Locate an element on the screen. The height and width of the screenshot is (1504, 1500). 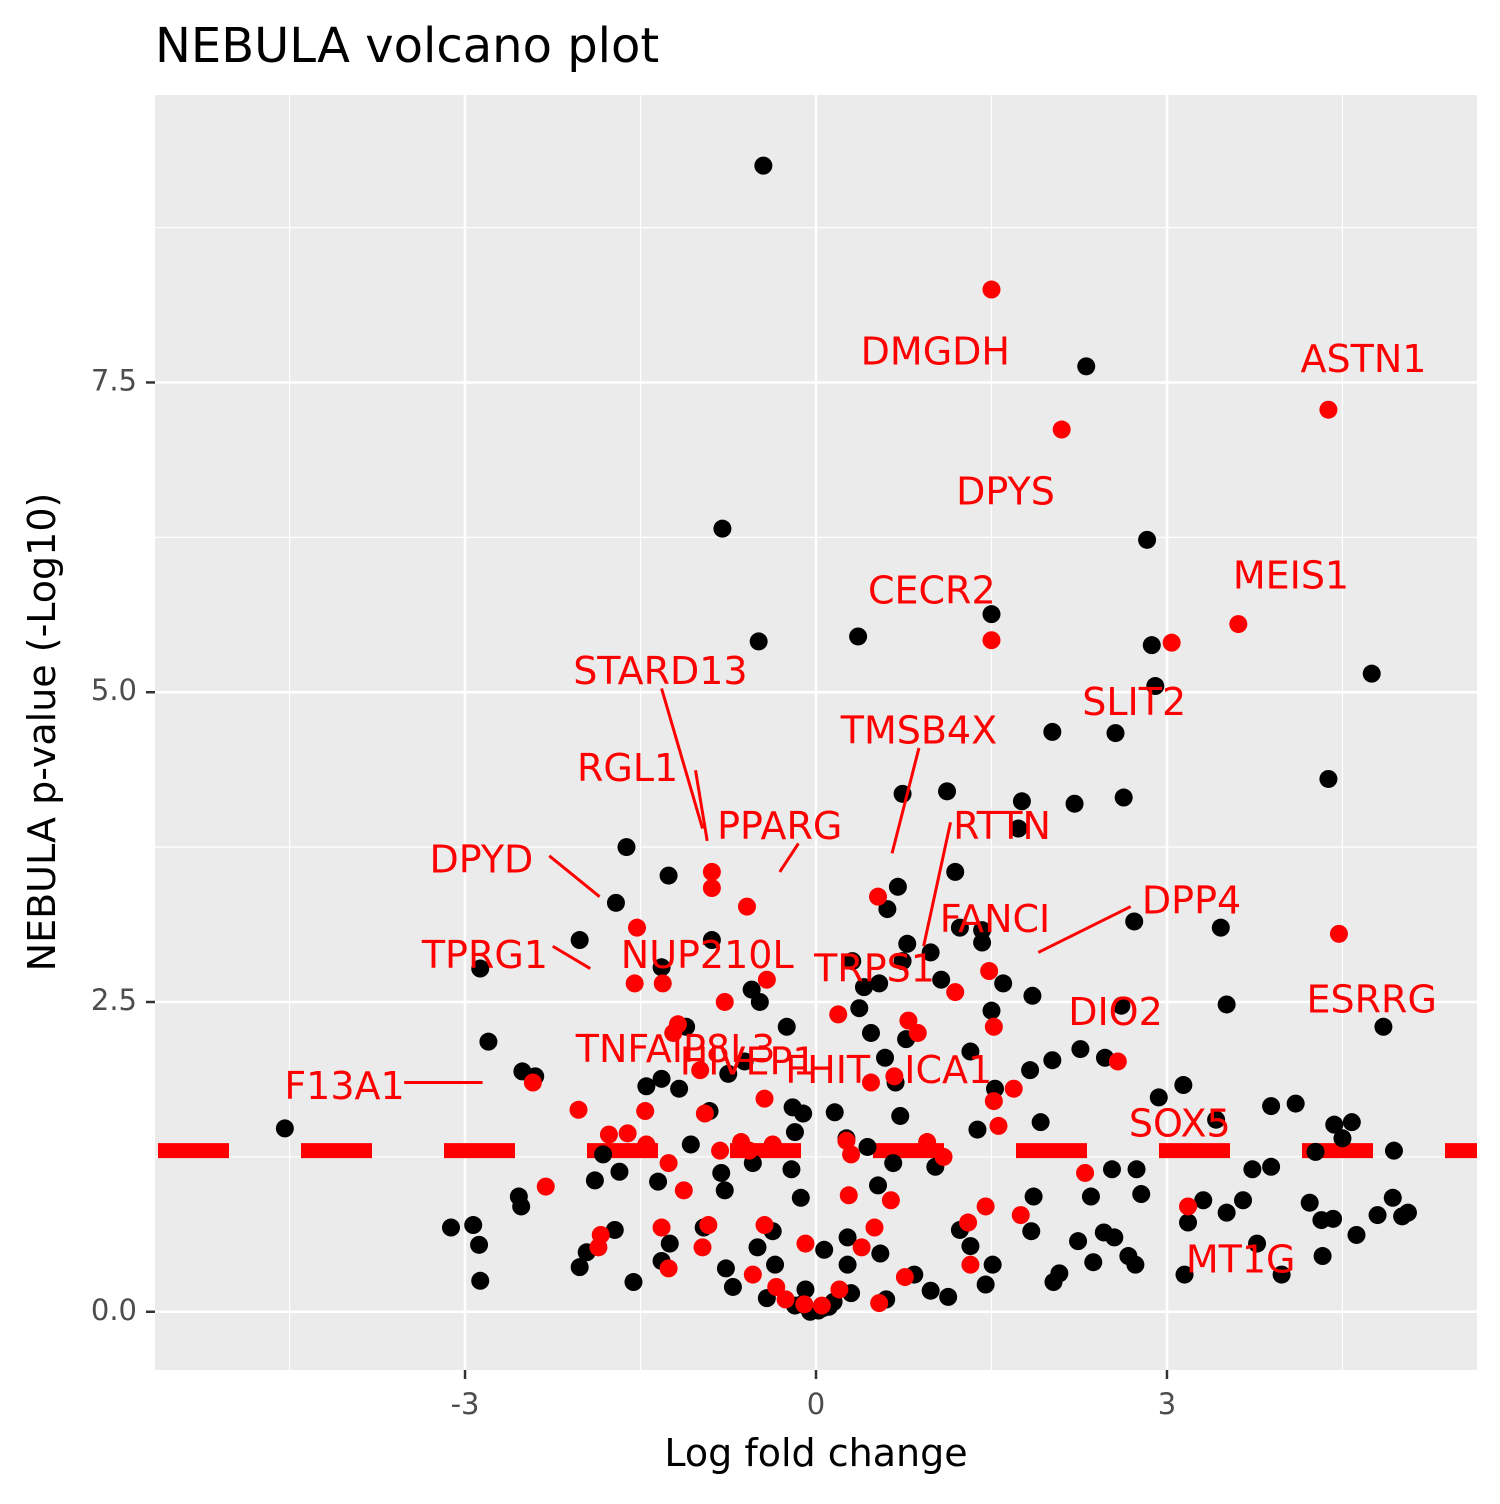
gene-label: FHIT is located at coordinates (828, 1070).